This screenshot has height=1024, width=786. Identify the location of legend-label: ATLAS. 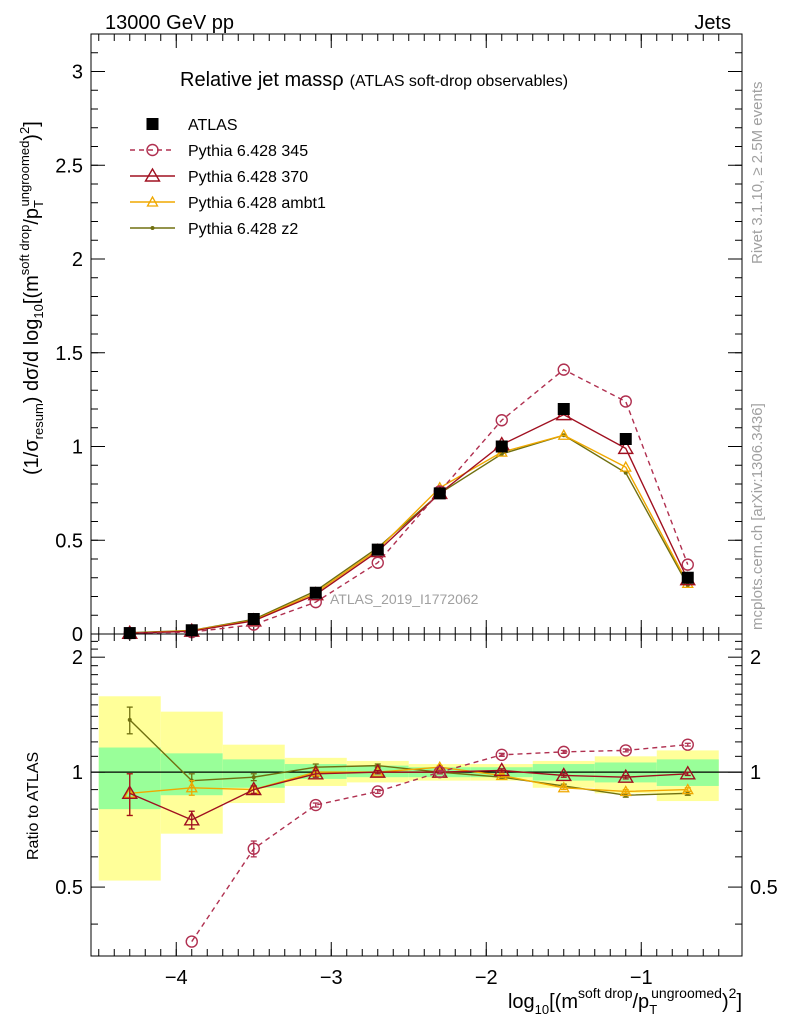
(213, 125).